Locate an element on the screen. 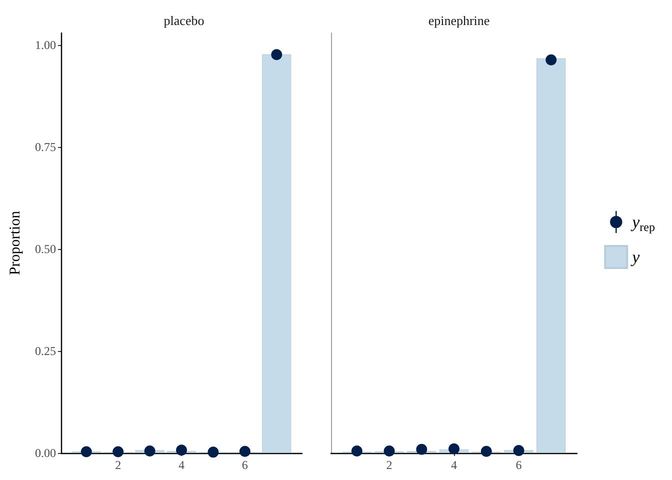 The width and height of the screenshot is (672, 480). y-tick-label: 0.25 is located at coordinates (45, 351).